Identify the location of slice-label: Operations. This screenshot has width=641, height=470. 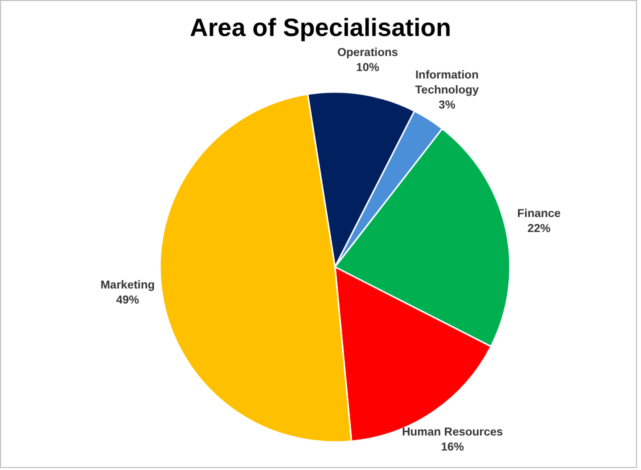
(367, 53).